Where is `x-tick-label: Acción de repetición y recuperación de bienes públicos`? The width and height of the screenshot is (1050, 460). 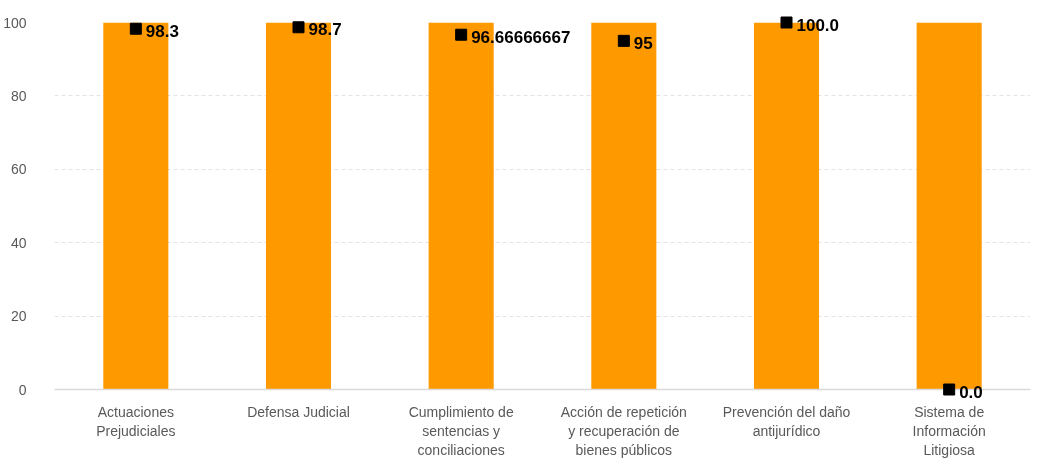
x-tick-label: Acción de repetición y recuperación de bienes públicos is located at coordinates (623, 430).